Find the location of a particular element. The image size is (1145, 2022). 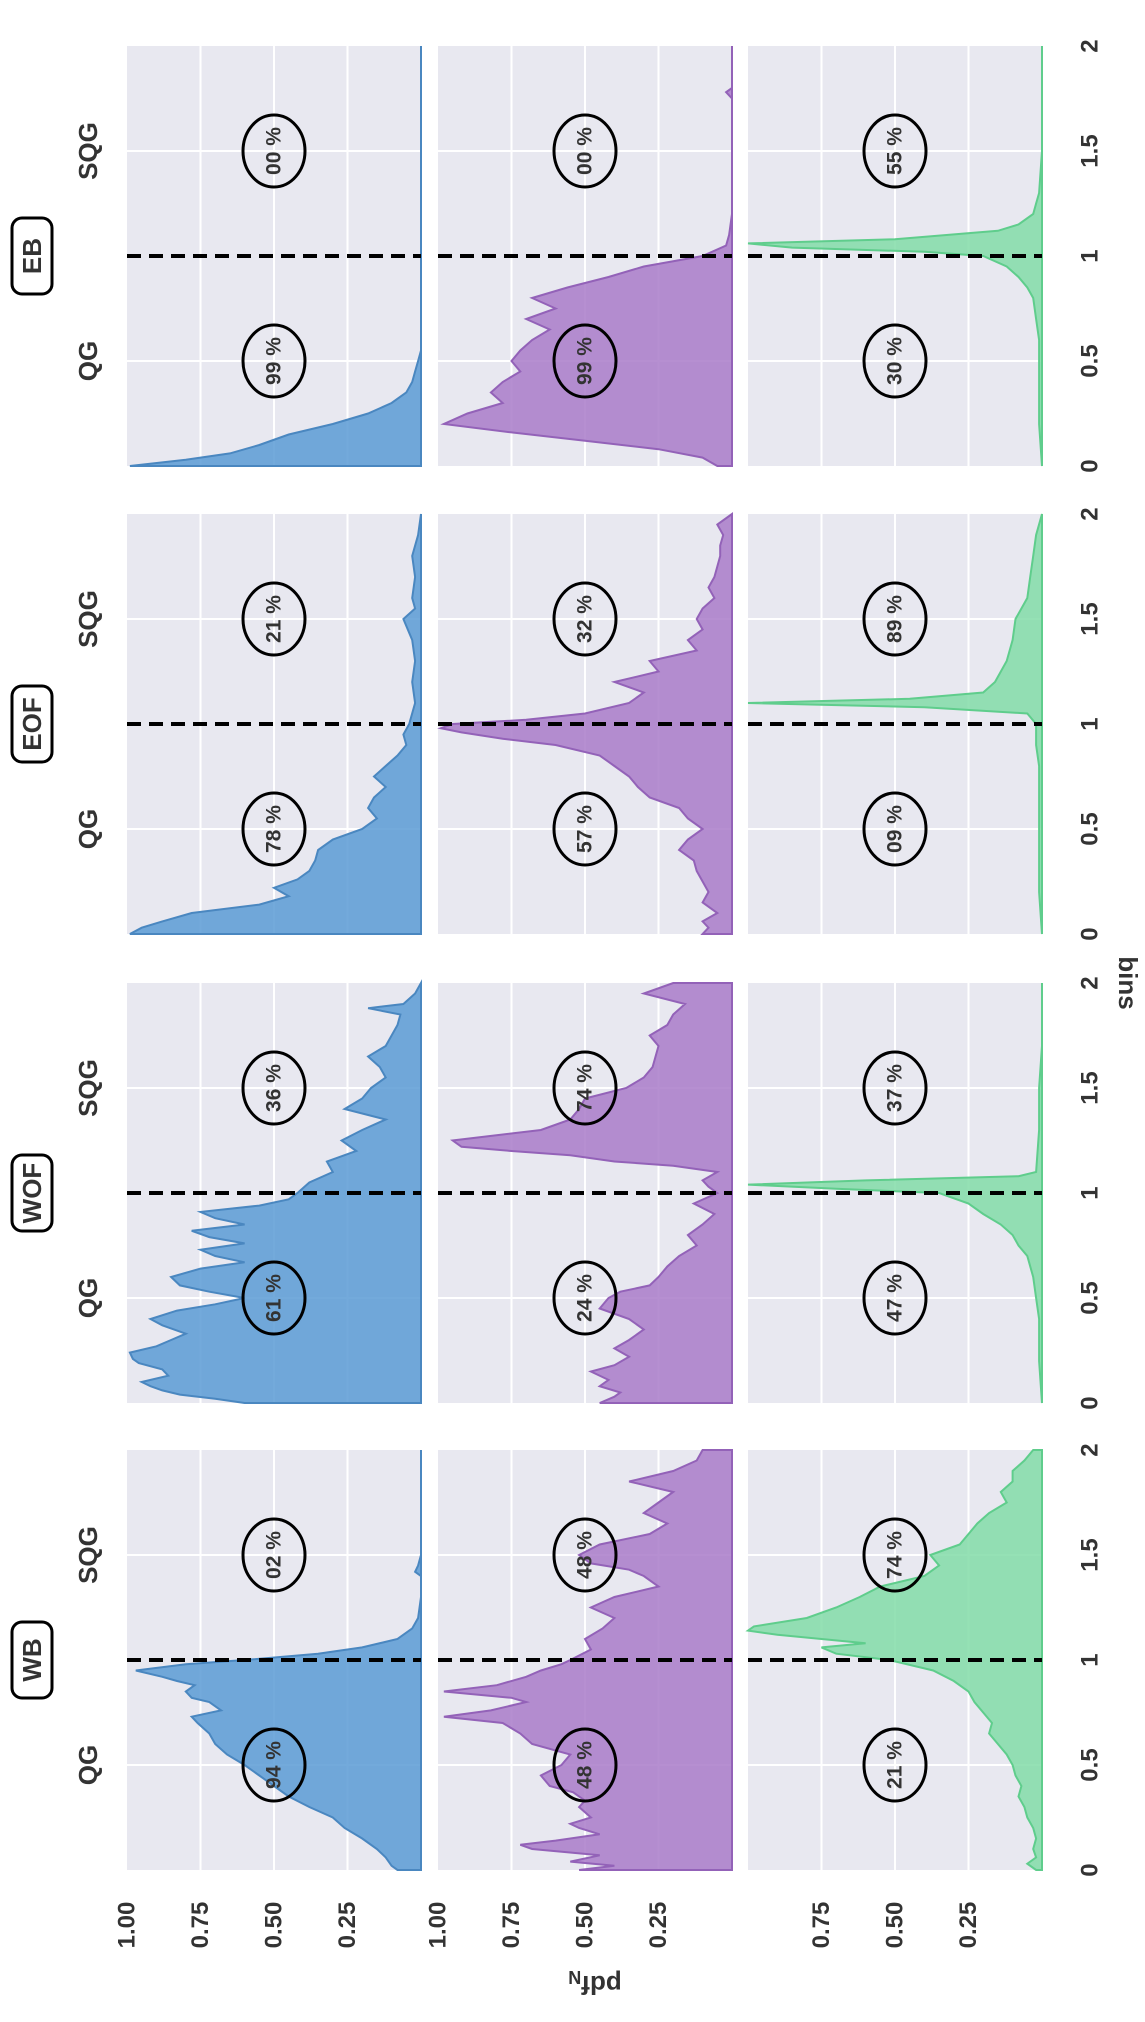

sqg-percent-label: 02 % is located at coordinates (274, 1555).